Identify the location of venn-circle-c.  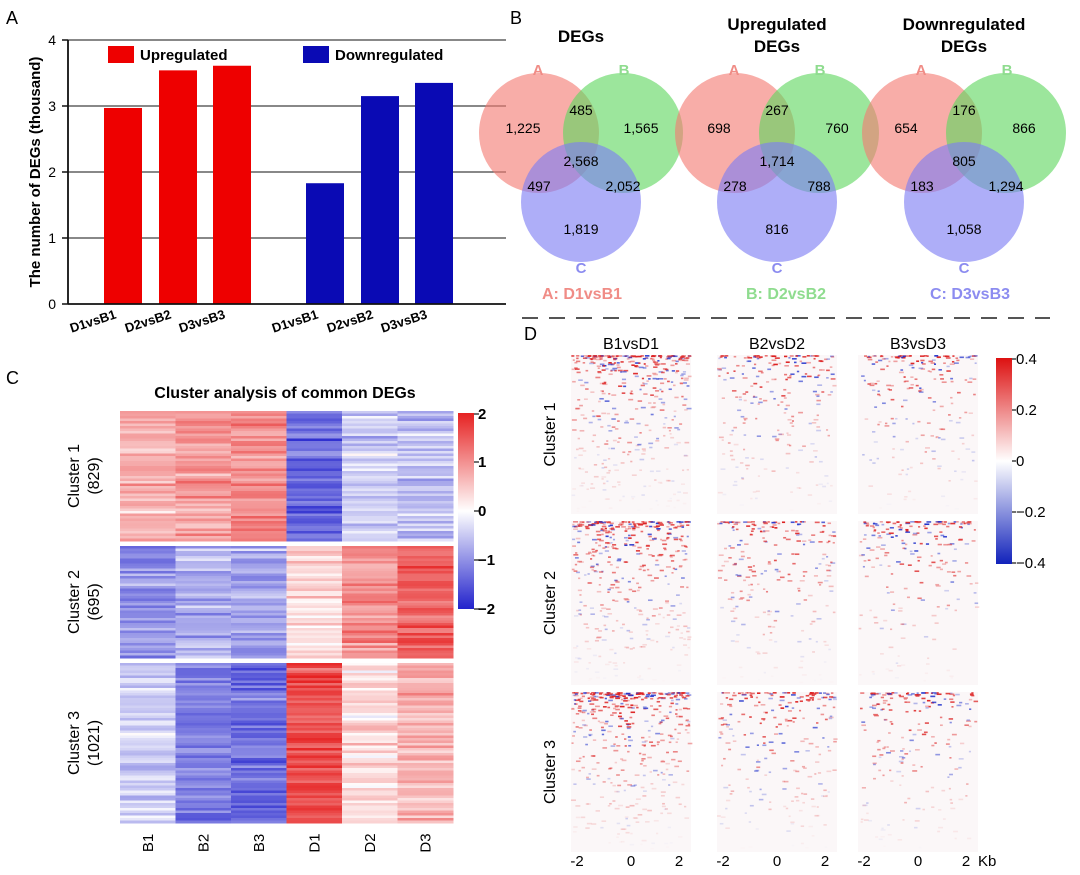
(777, 202).